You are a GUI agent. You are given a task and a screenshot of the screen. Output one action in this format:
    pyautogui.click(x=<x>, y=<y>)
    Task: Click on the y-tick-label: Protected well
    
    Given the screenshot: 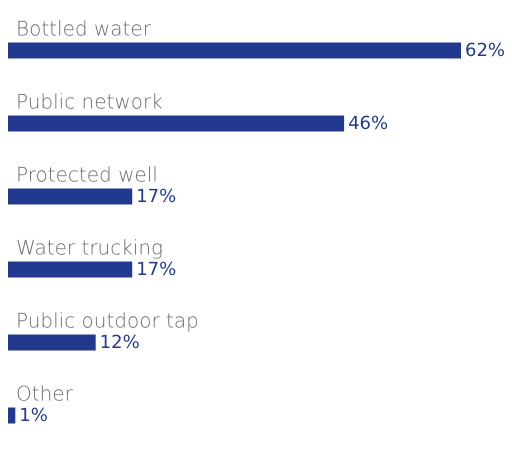 What is the action you would take?
    pyautogui.click(x=87, y=174)
    